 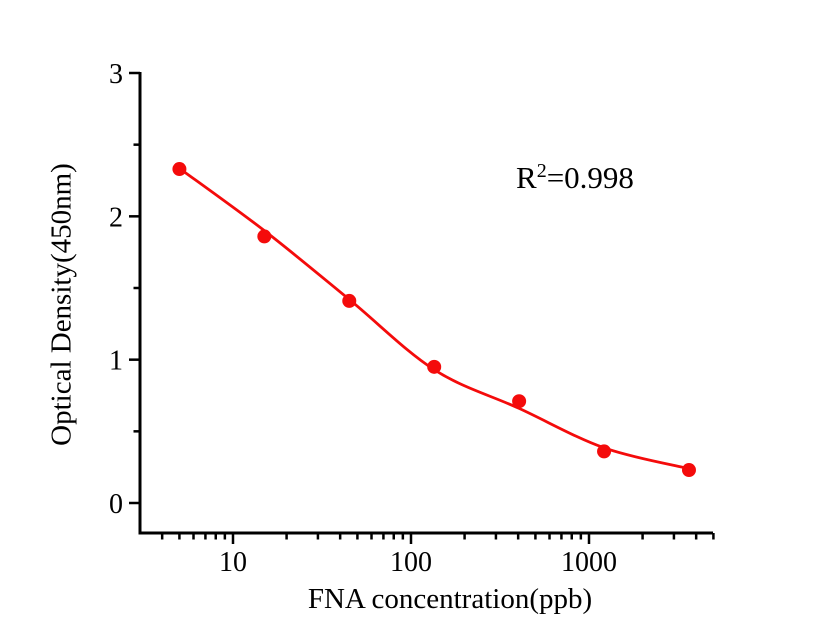 I want to click on r-squared-superscript: 2, so click(x=541, y=171).